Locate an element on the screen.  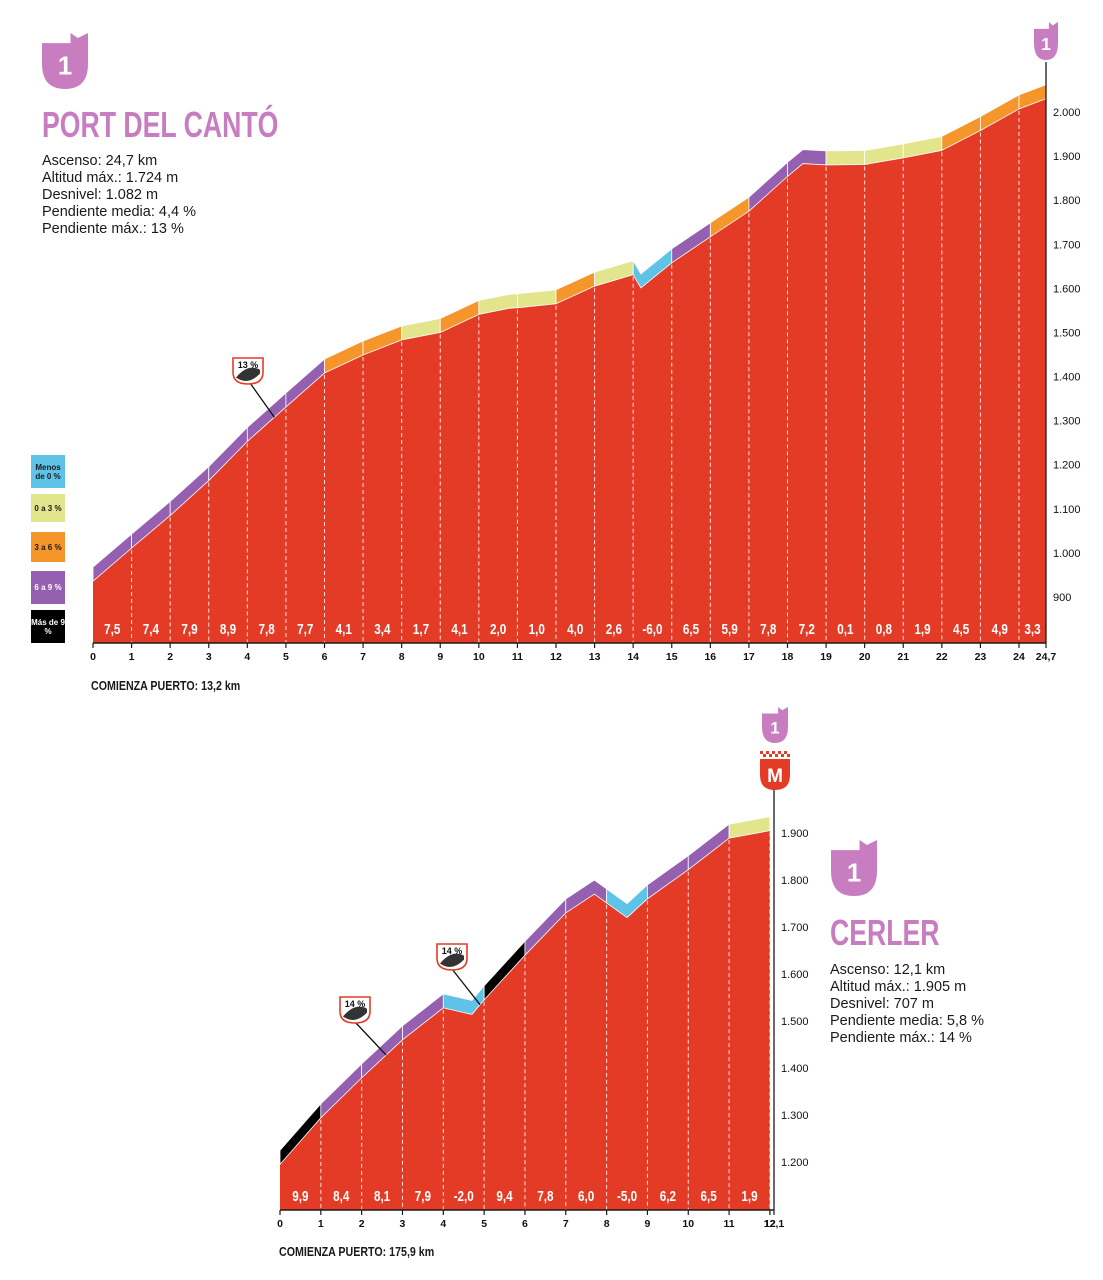
climb1-stat-avg-grade: Pendiente media: 4,4 % is located at coordinates (119, 212).